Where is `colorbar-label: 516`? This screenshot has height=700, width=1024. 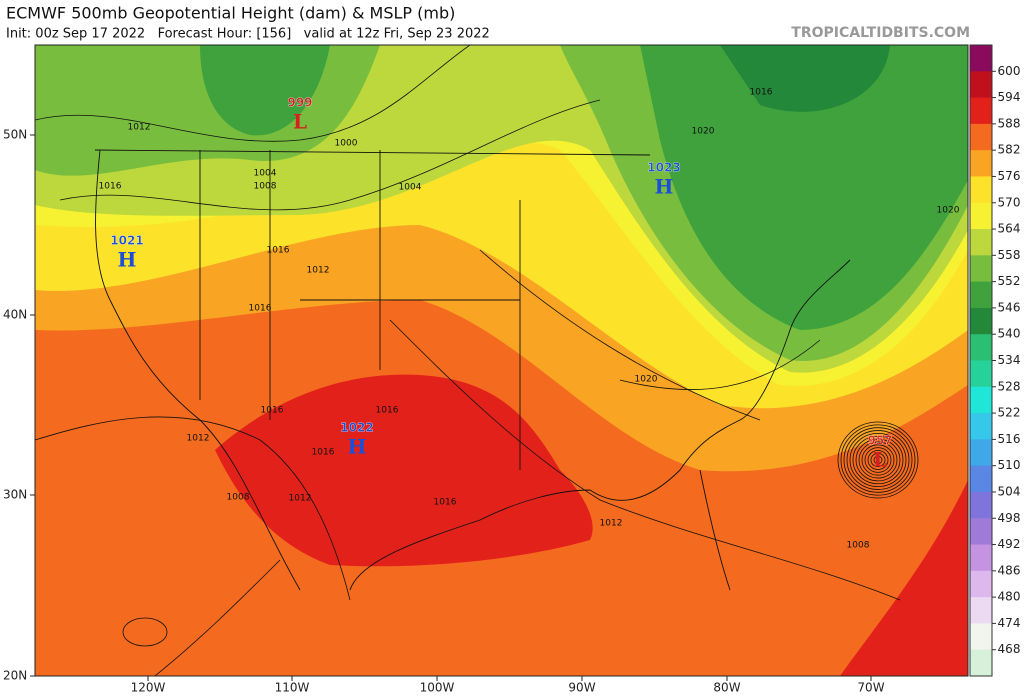
colorbar-label: 516 is located at coordinates (1009, 439).